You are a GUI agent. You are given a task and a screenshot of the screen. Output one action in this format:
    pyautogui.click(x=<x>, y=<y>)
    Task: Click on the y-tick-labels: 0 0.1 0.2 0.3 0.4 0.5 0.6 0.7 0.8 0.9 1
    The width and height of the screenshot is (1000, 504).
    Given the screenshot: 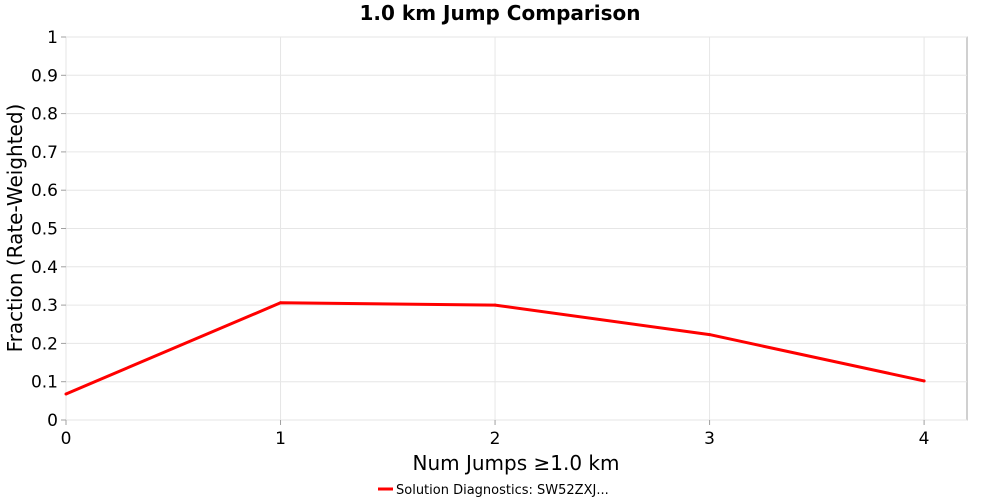 What is the action you would take?
    pyautogui.click(x=48, y=229)
    